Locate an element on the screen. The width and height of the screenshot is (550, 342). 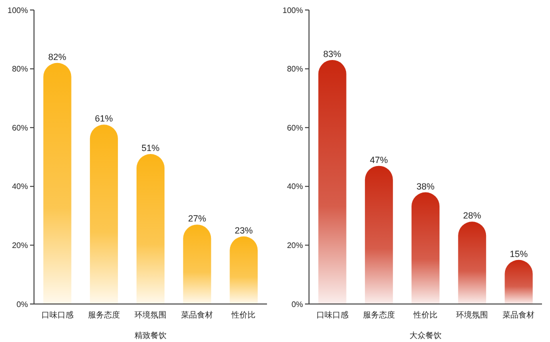
data-label: 28% is located at coordinates (472, 215).